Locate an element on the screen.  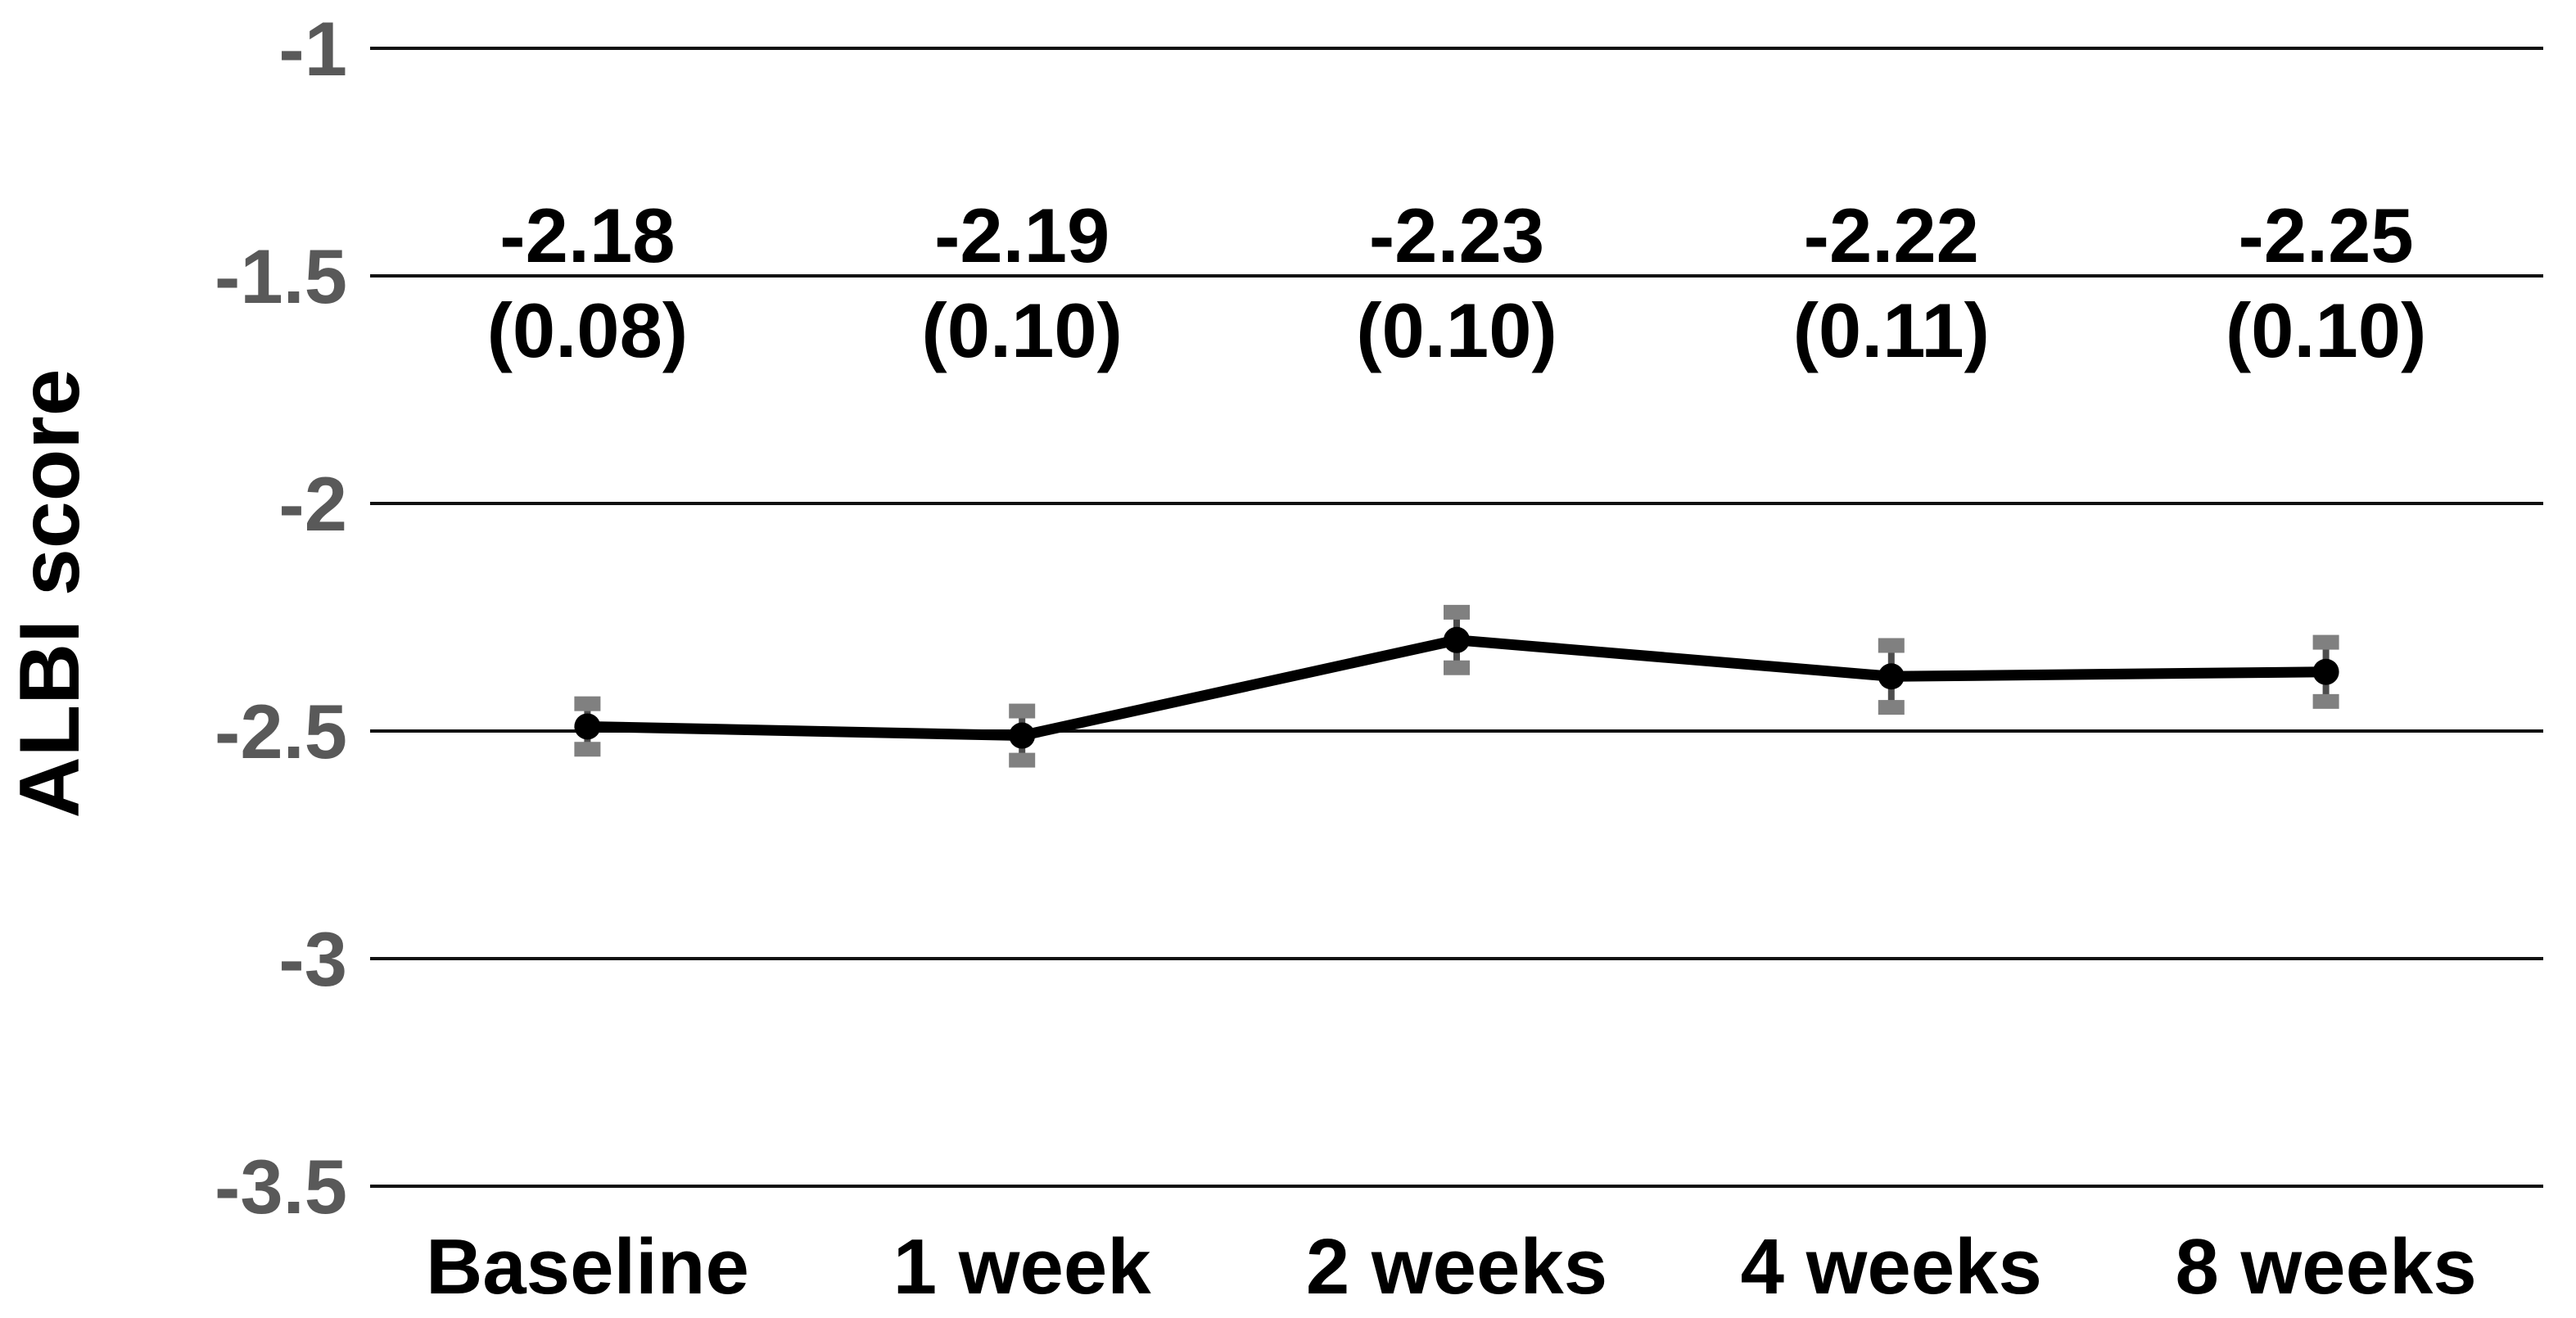
y-tick-label: -2 is located at coordinates (312, 504).